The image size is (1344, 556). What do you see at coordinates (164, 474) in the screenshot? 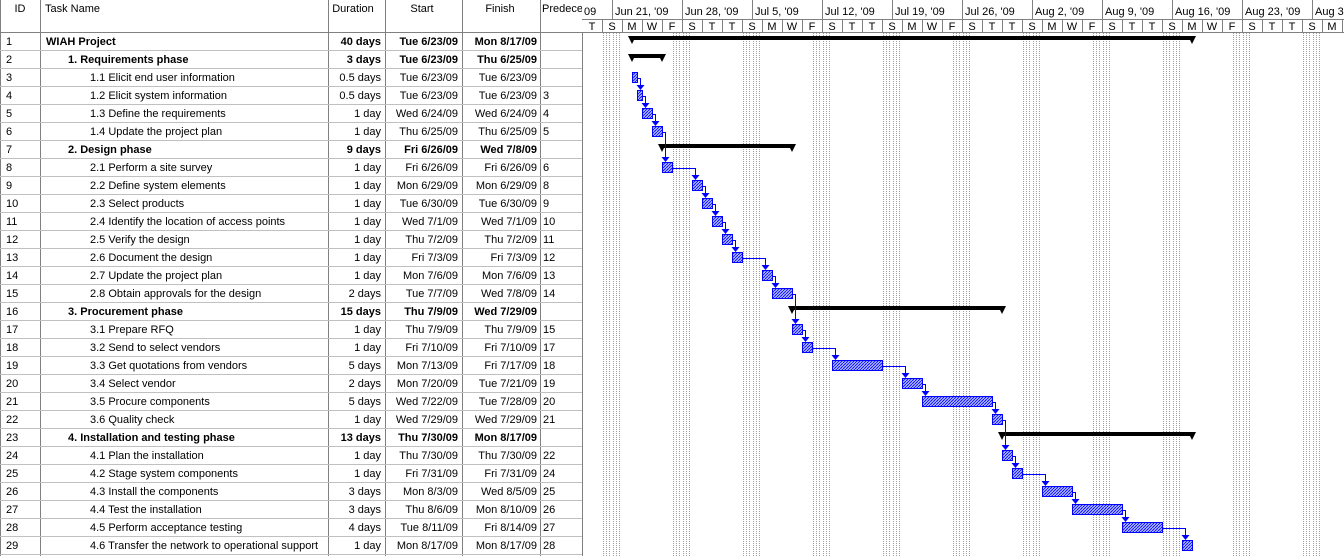
I see `task-name: 4.2 Stage system components` at bounding box center [164, 474].